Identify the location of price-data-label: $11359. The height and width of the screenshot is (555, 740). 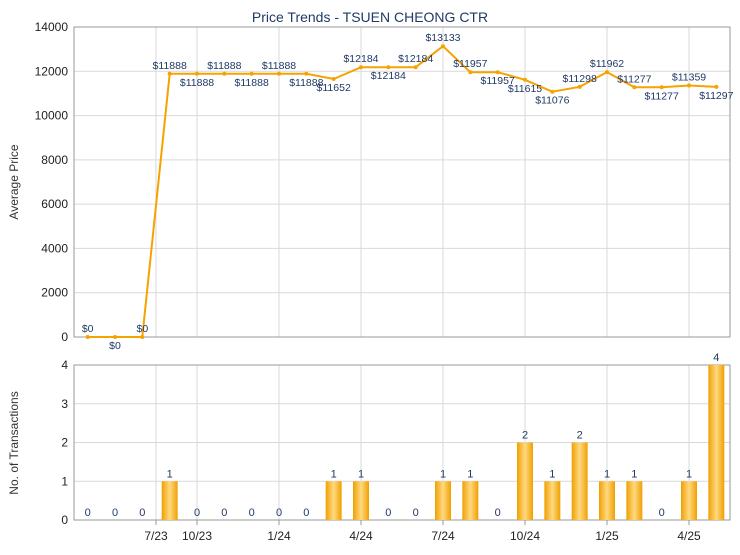
(689, 77).